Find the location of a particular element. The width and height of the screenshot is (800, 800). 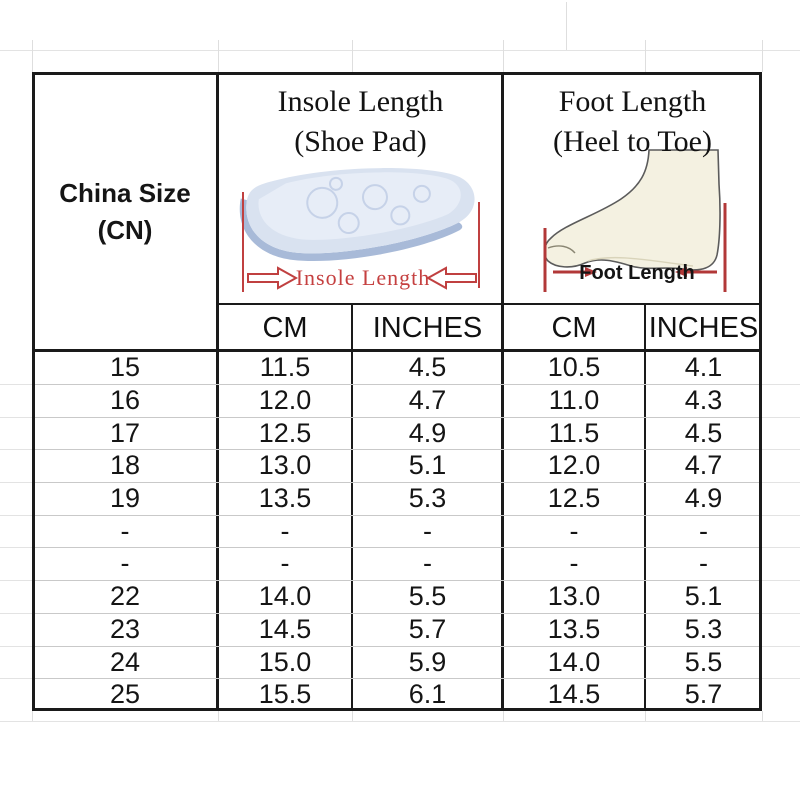

foot-title-line2: (Heel to Toe) is located at coordinates (632, 141).